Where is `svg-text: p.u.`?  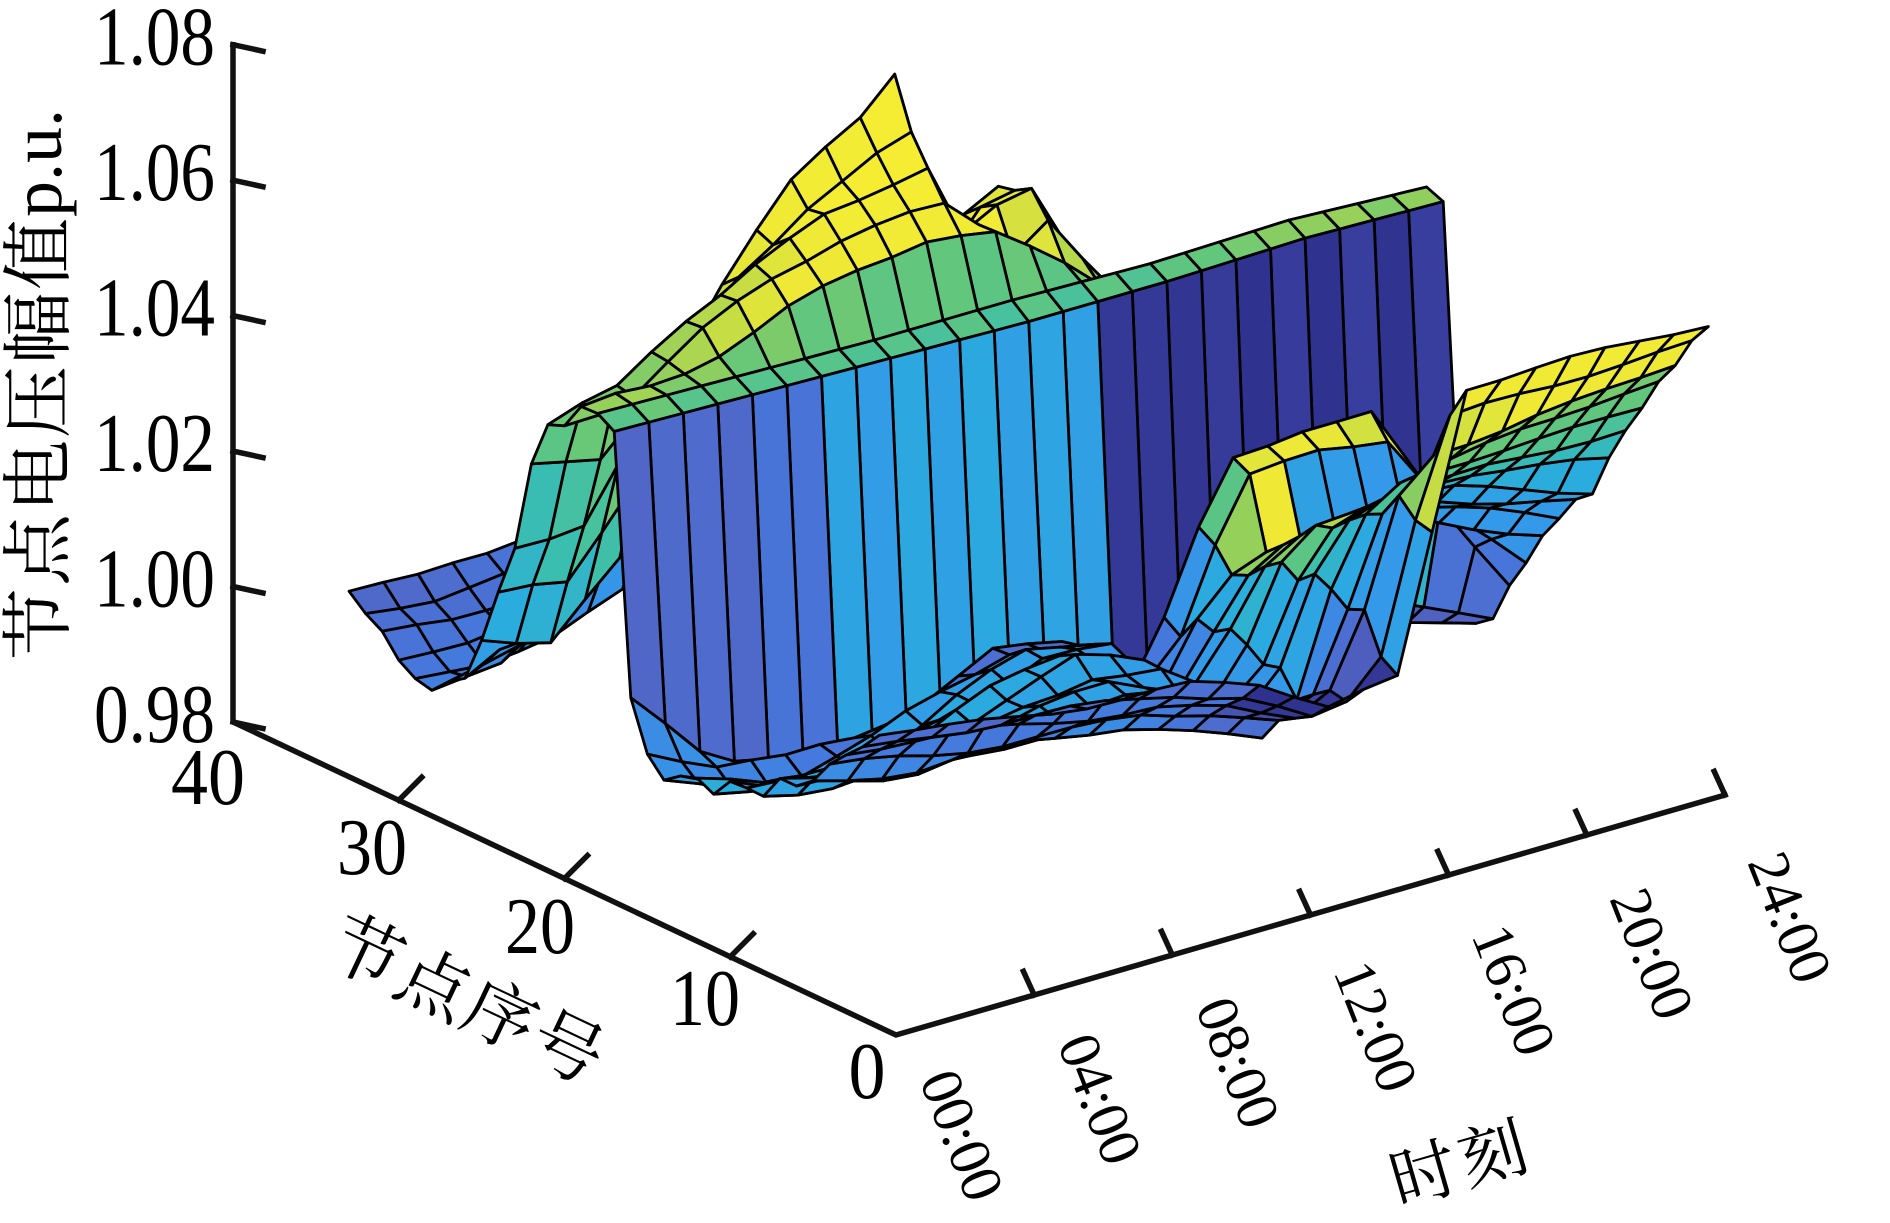 svg-text: p.u. is located at coordinates (38, 163).